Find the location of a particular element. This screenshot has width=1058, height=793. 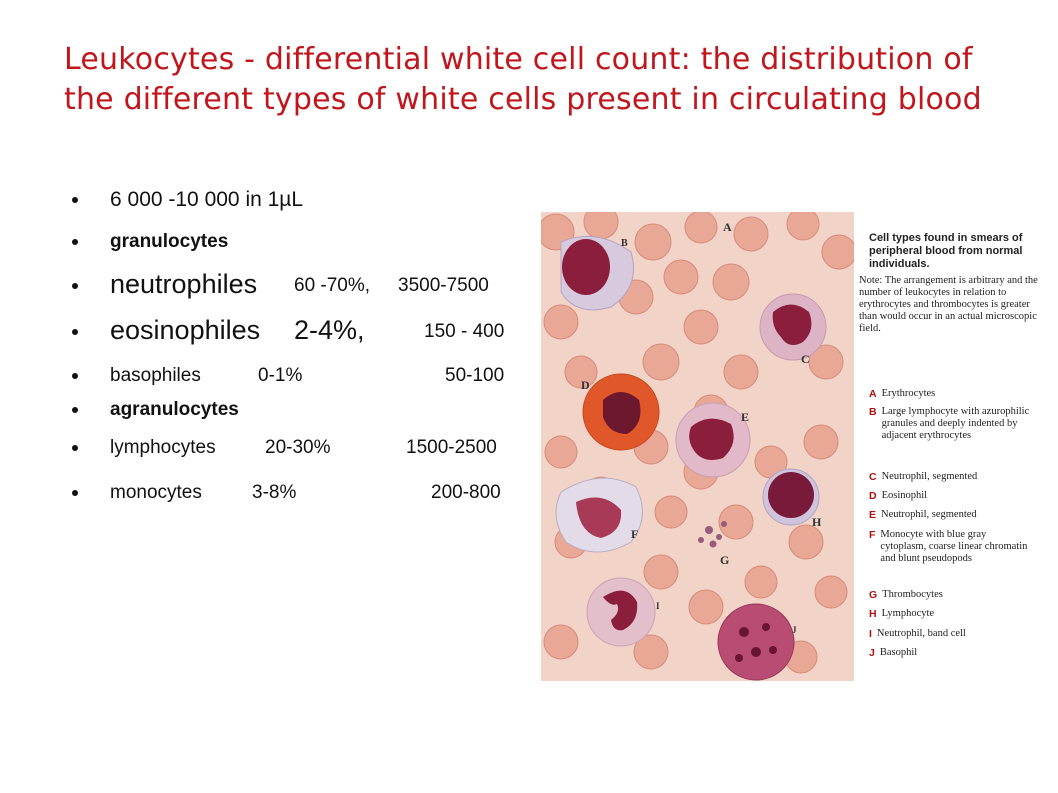

cell-H-lymphocyte is located at coordinates (791, 497).